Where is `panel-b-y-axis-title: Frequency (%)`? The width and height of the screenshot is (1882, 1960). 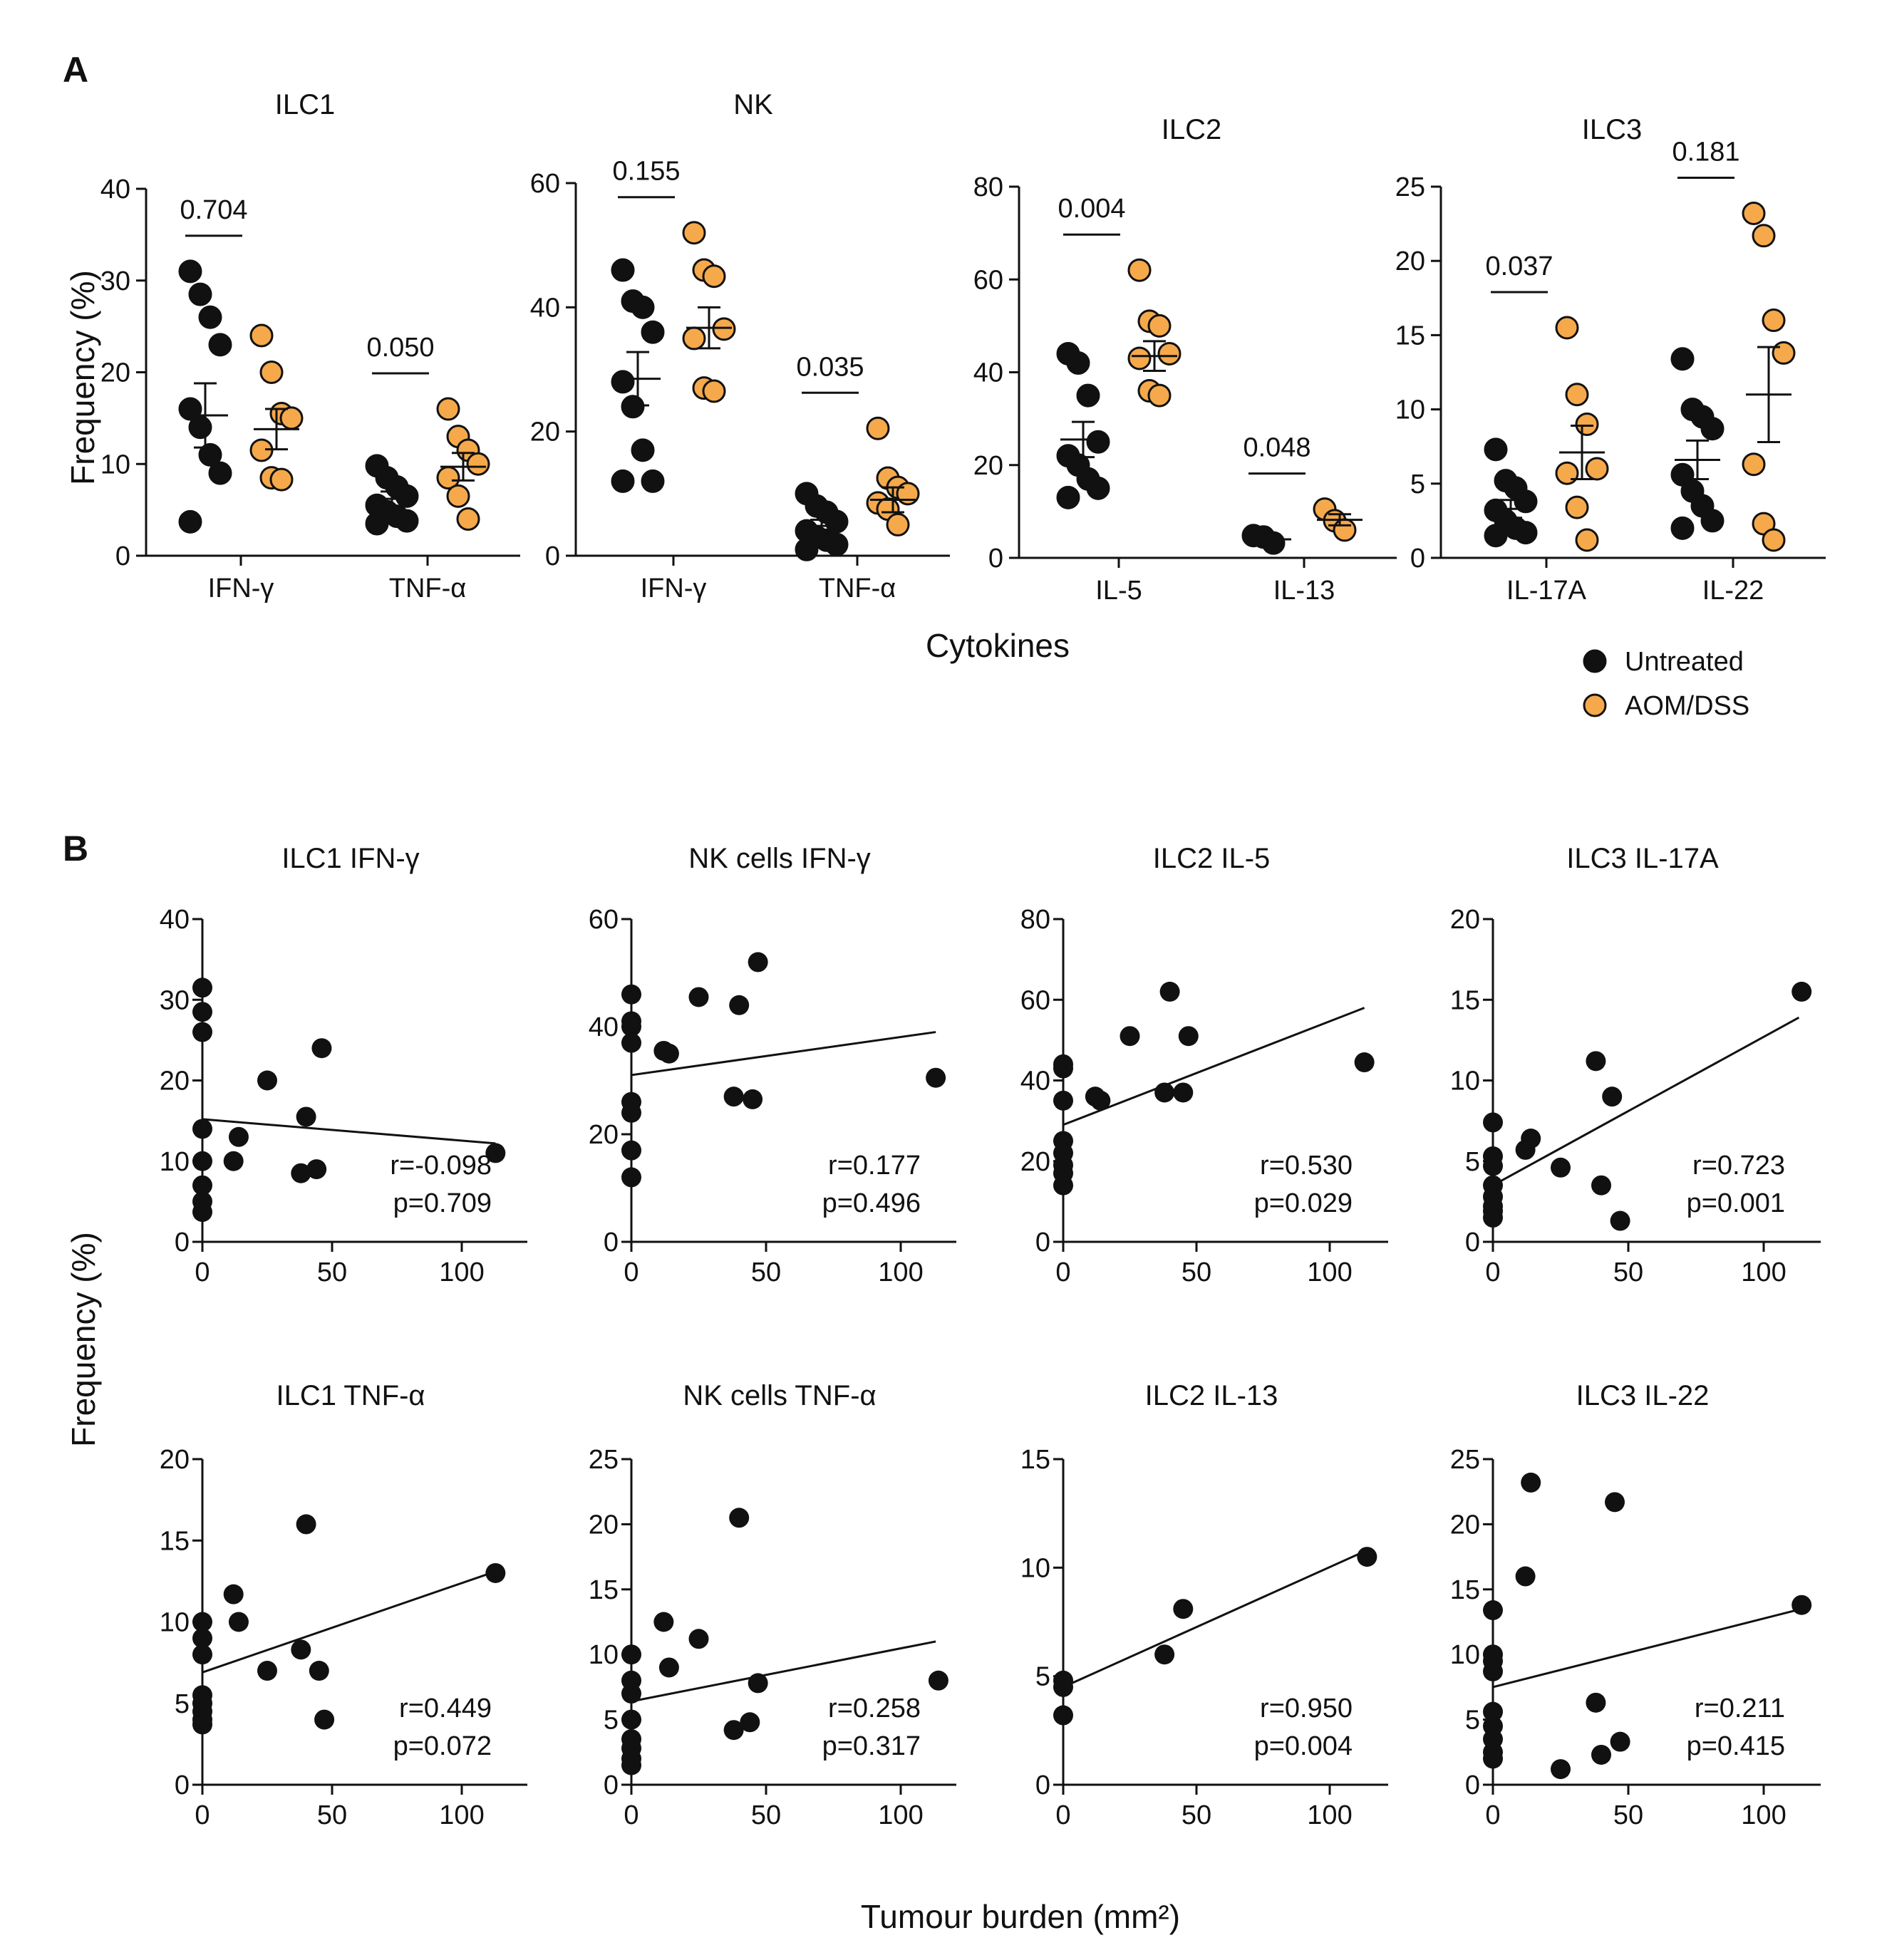 panel-b-y-axis-title: Frequency (%) is located at coordinates (83, 1339).